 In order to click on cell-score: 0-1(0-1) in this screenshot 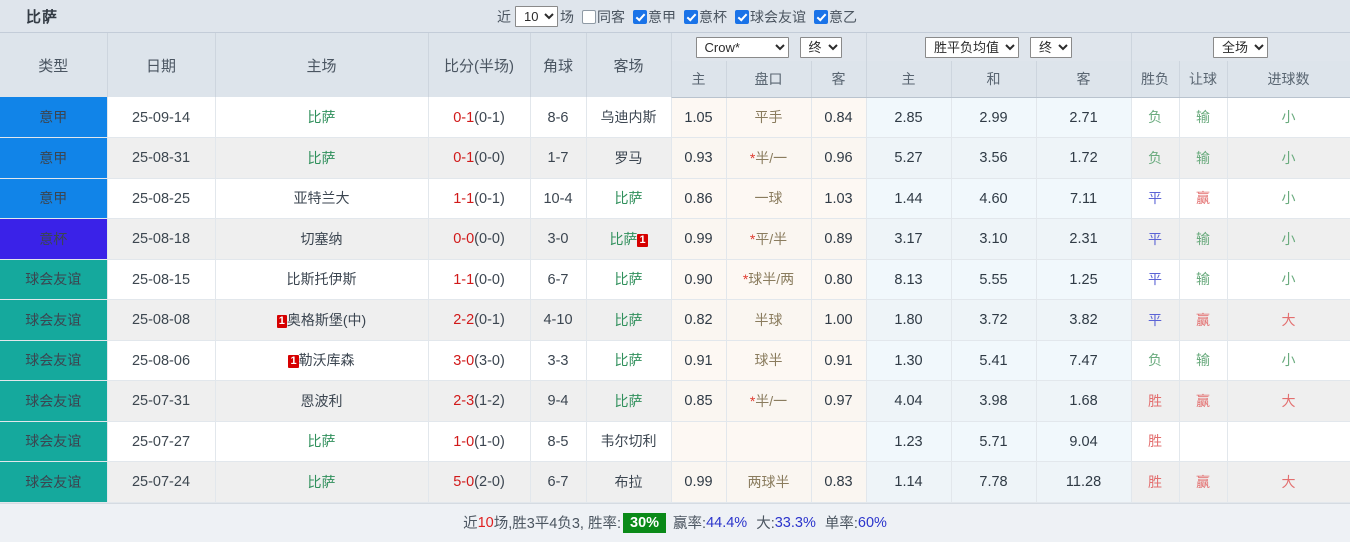, I will do `click(479, 117)`.